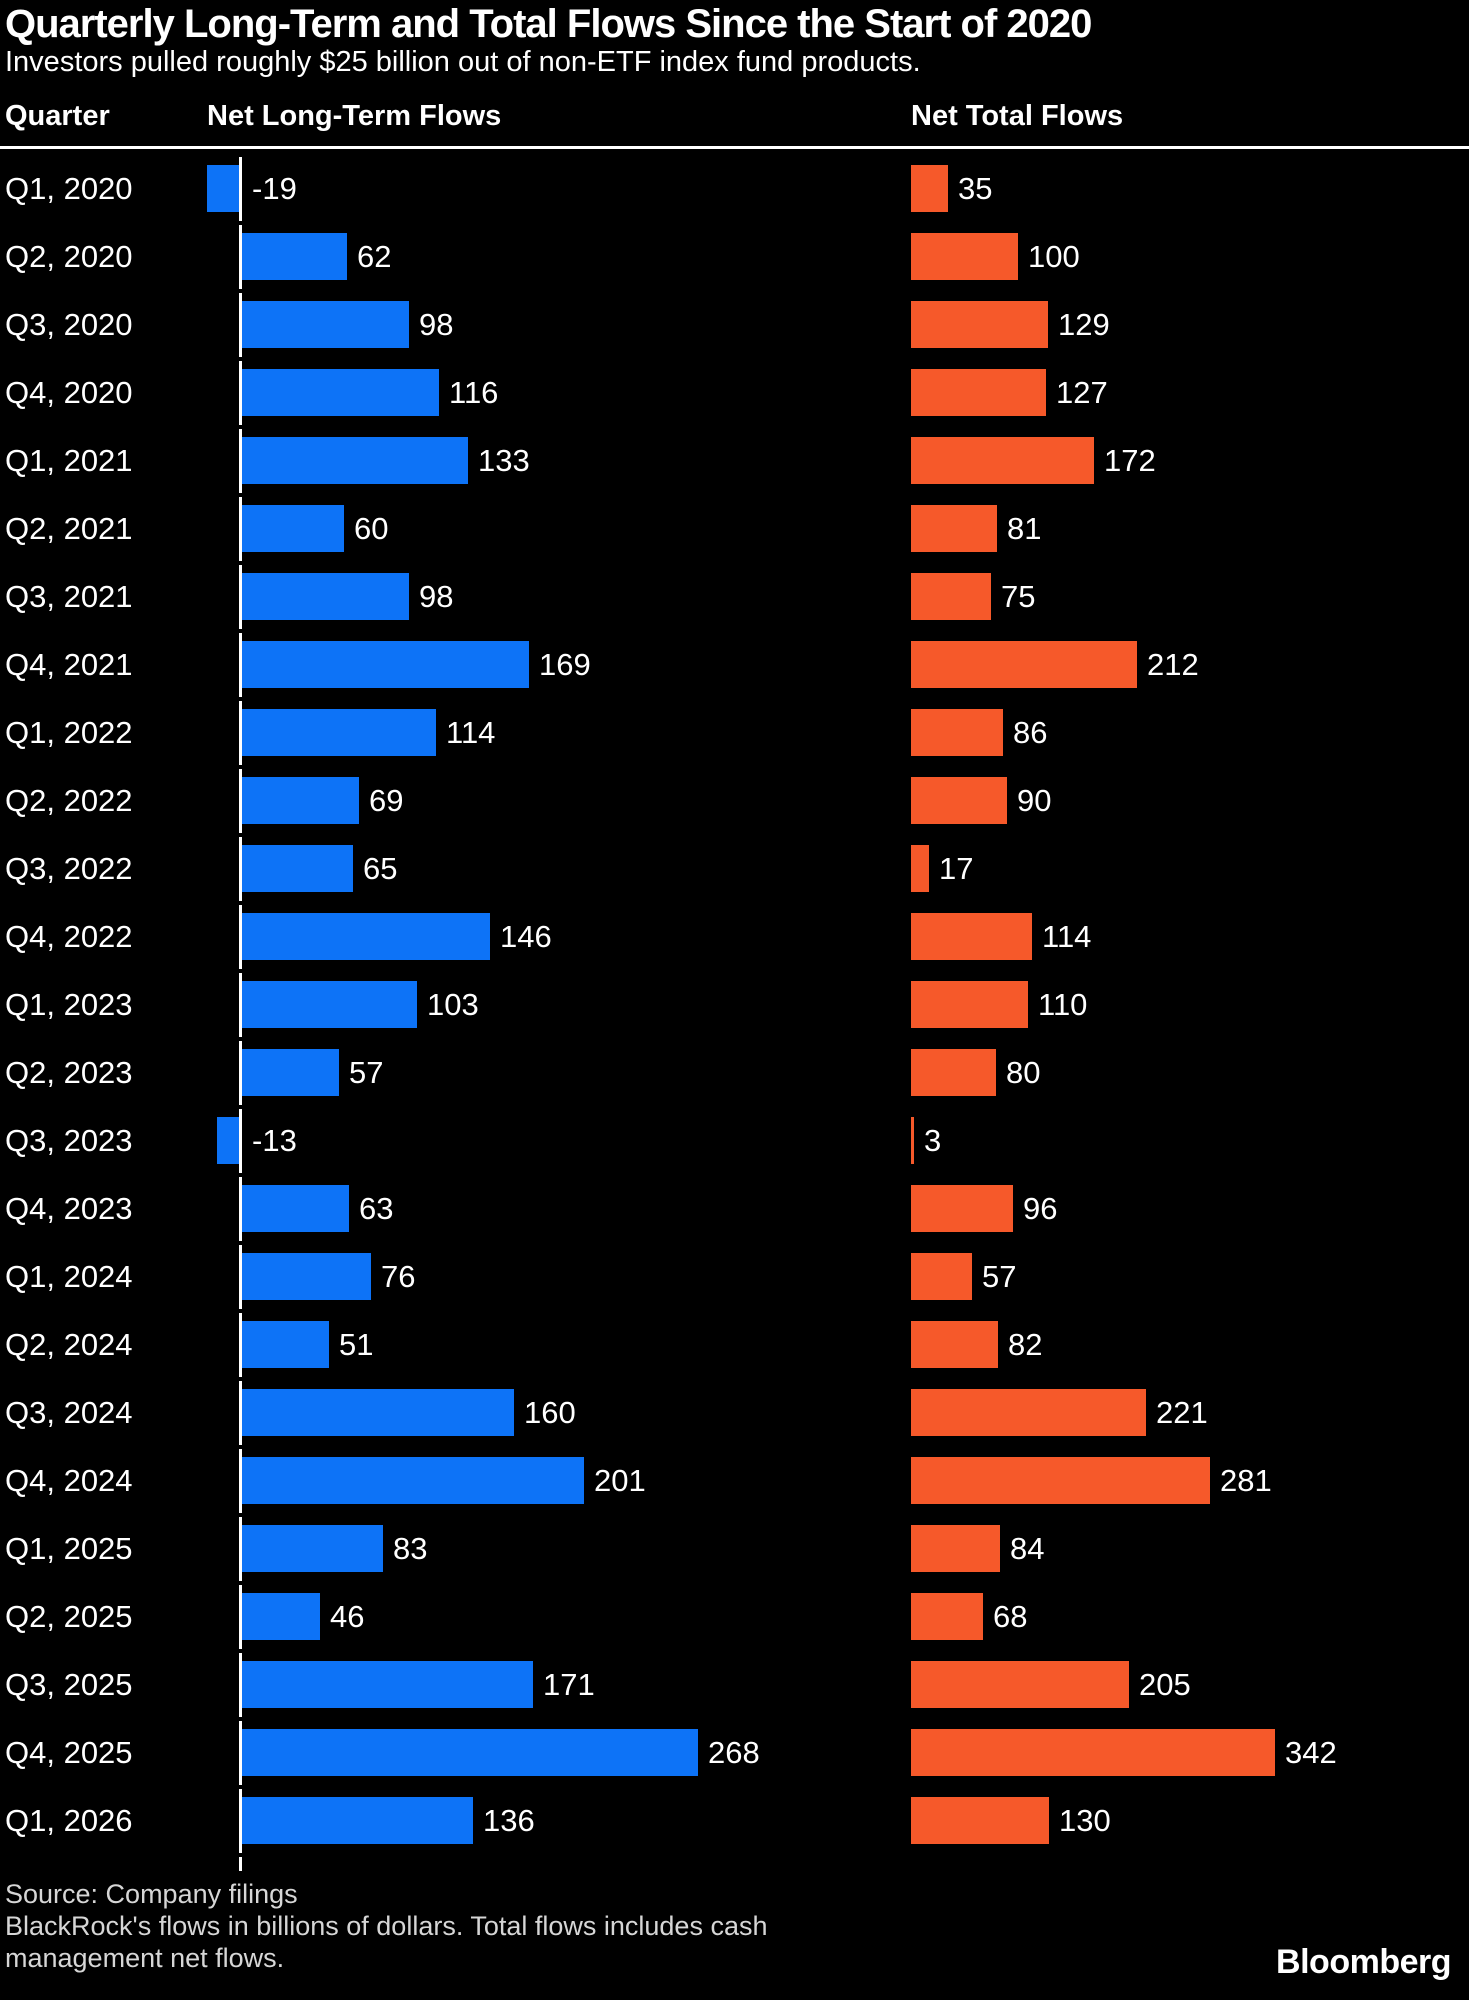 The image size is (1469, 2000). I want to click on total-value-label: 100, so click(1054, 256).